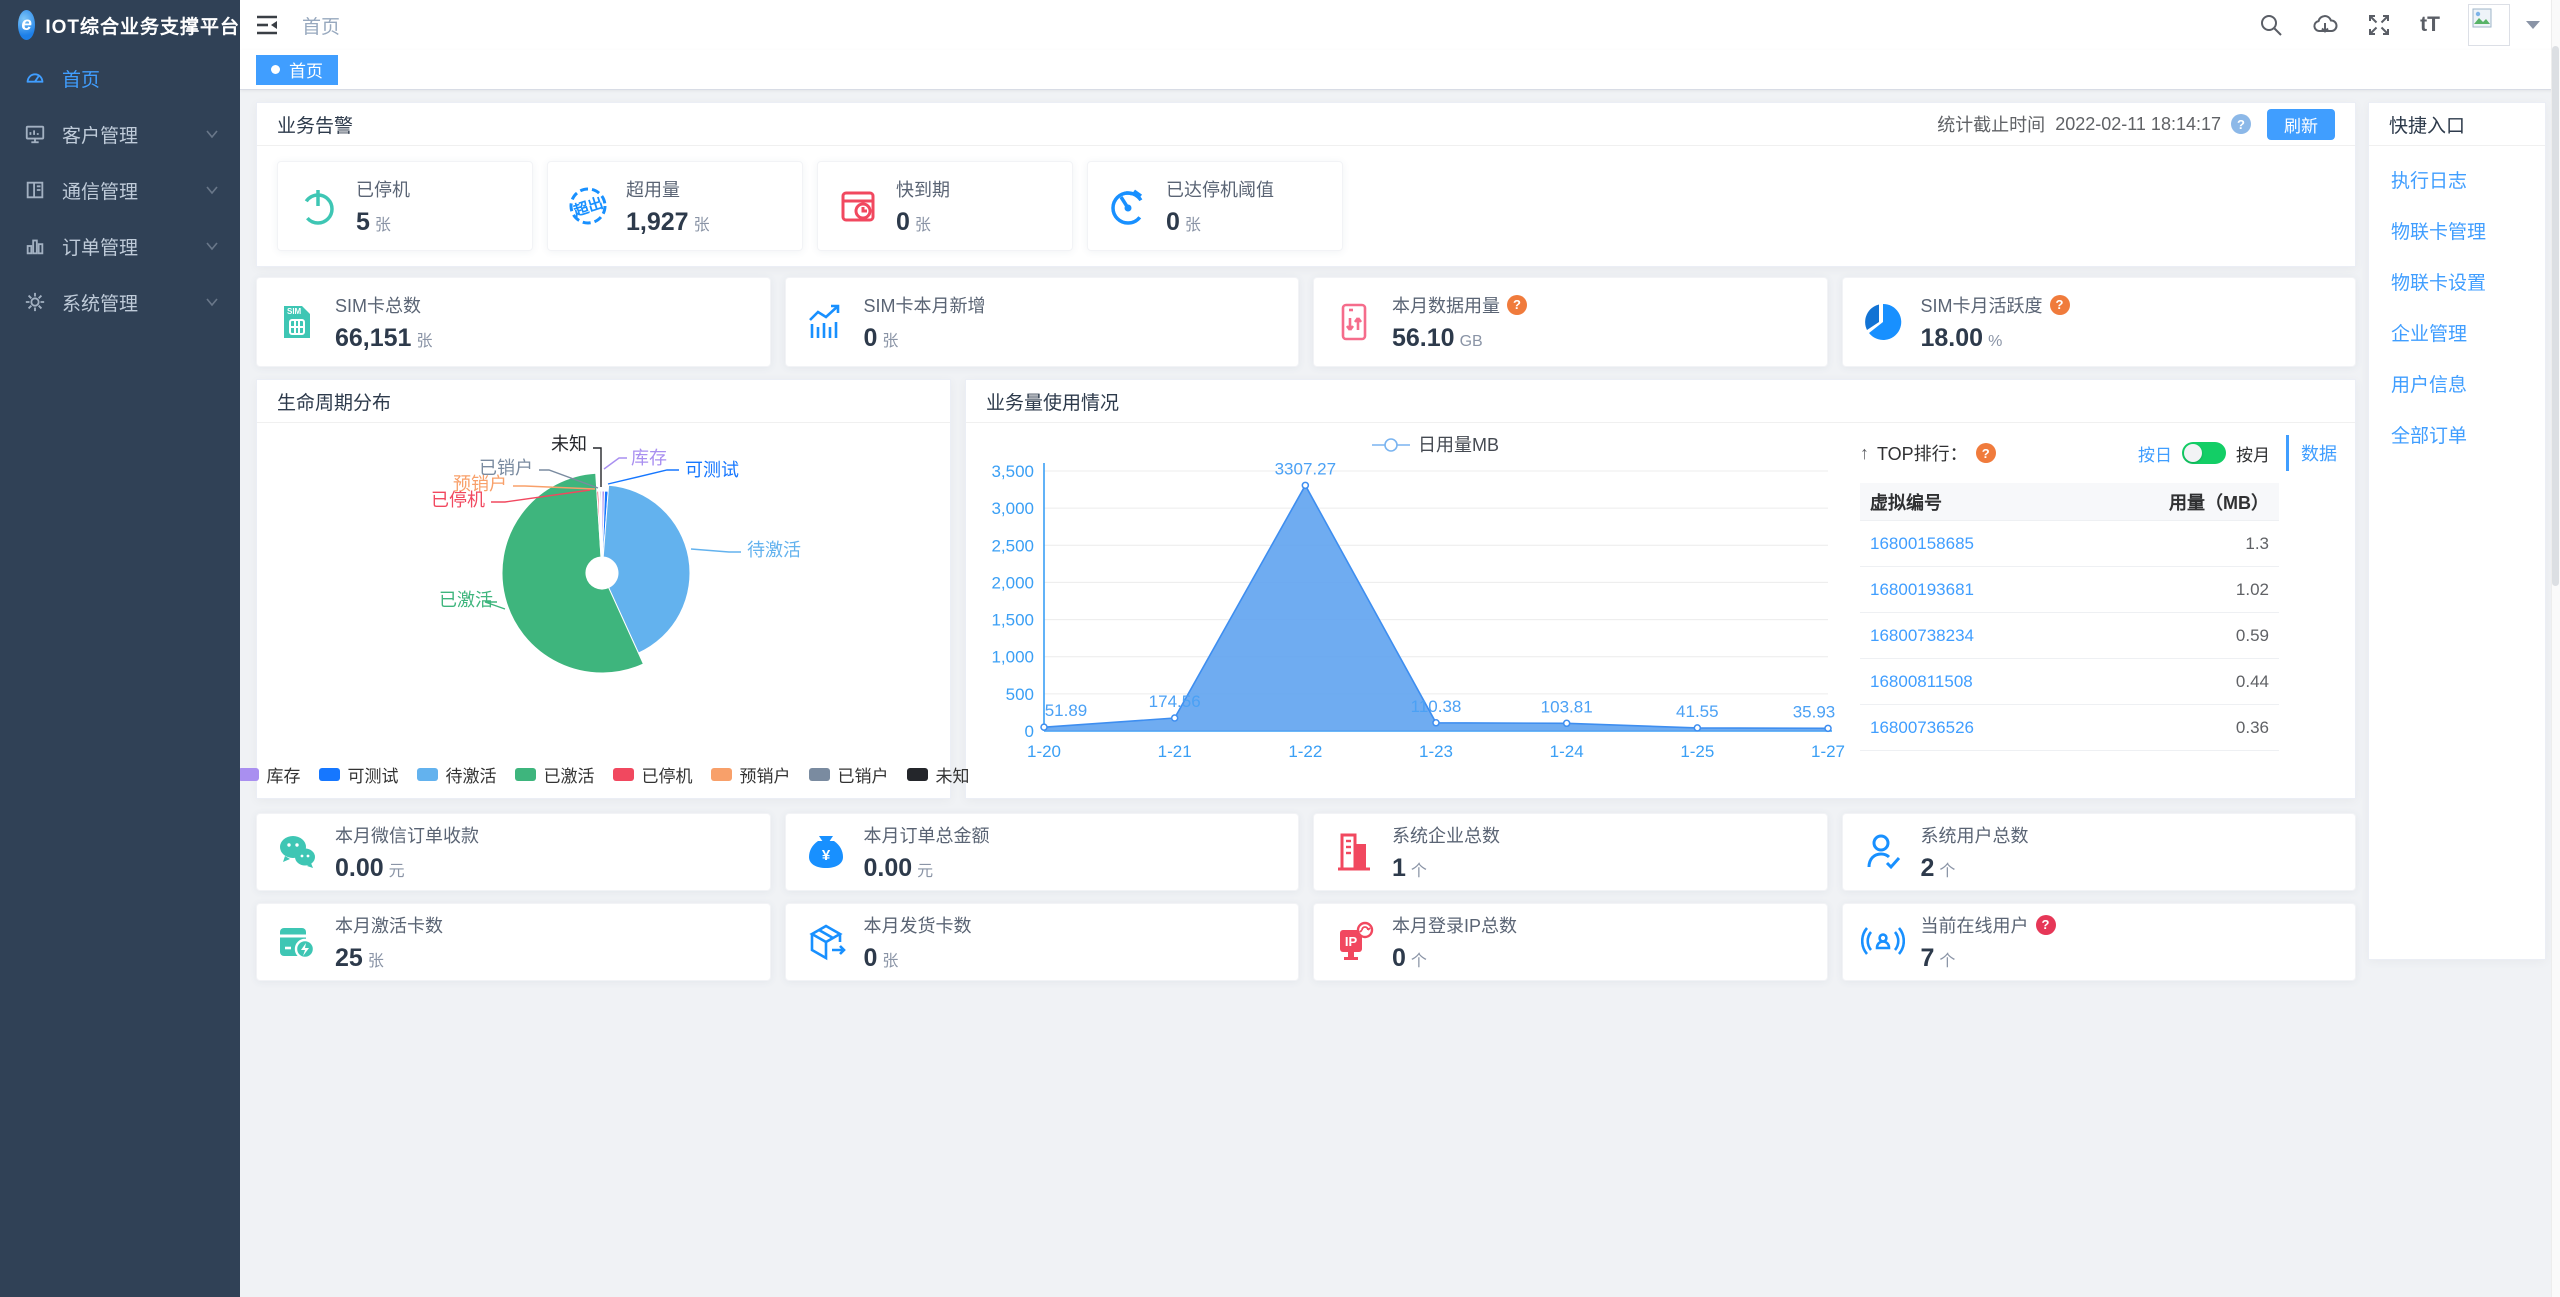 This screenshot has height=1297, width=2560. Describe the element at coordinates (2489, 25) in the screenshot. I see `avatar` at that location.